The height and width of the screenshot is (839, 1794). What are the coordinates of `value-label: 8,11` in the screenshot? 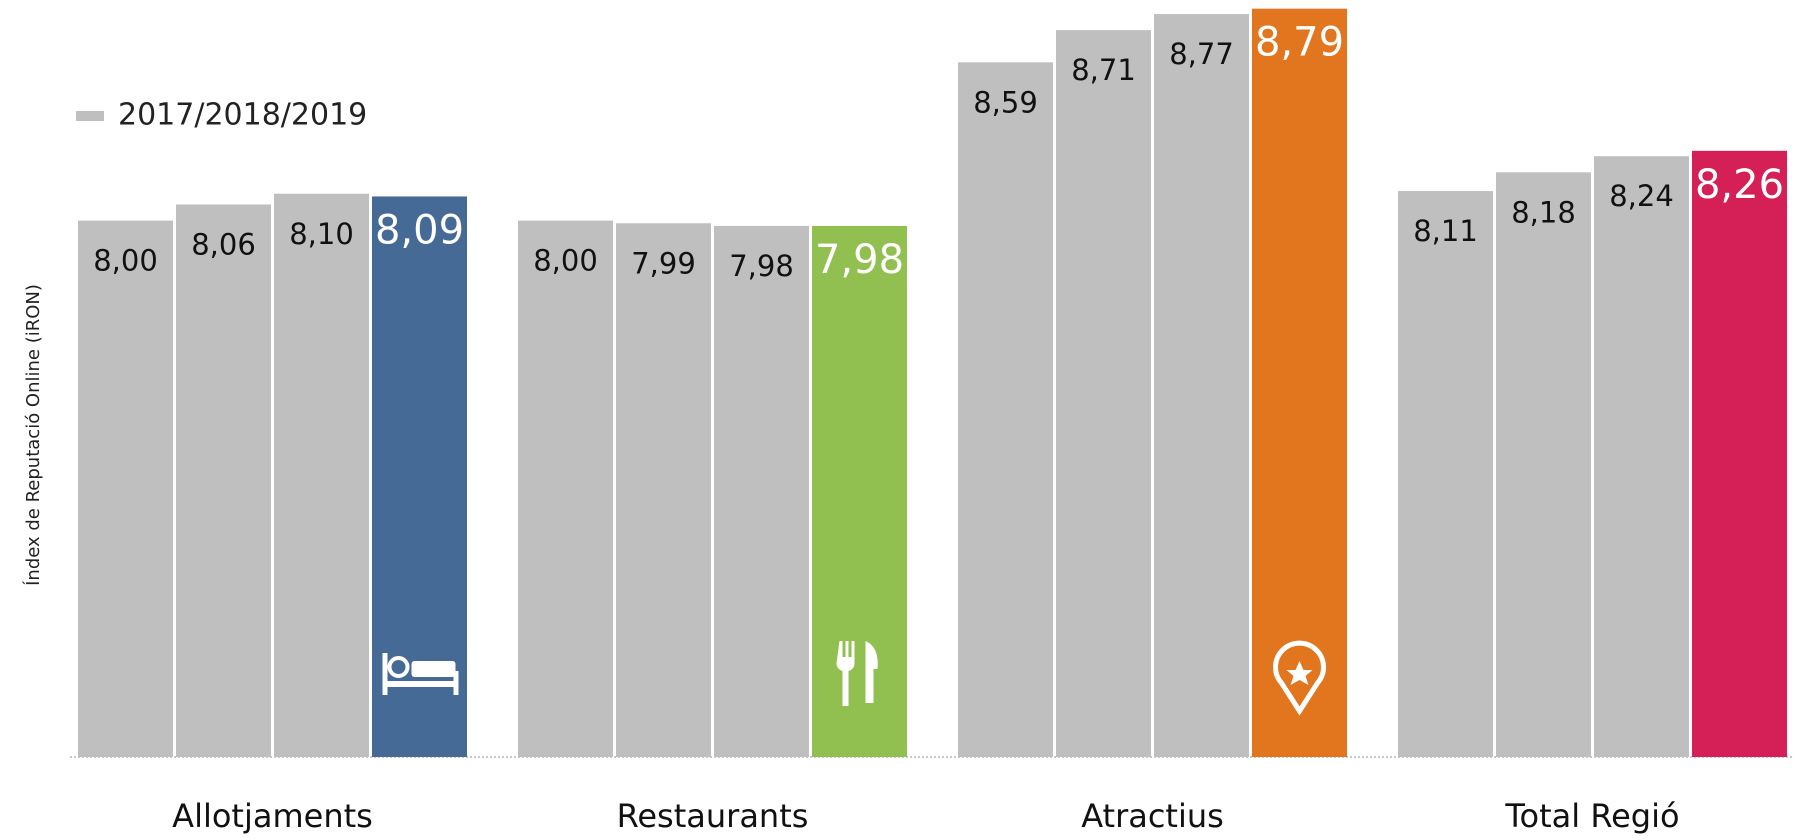 It's located at (1445, 231).